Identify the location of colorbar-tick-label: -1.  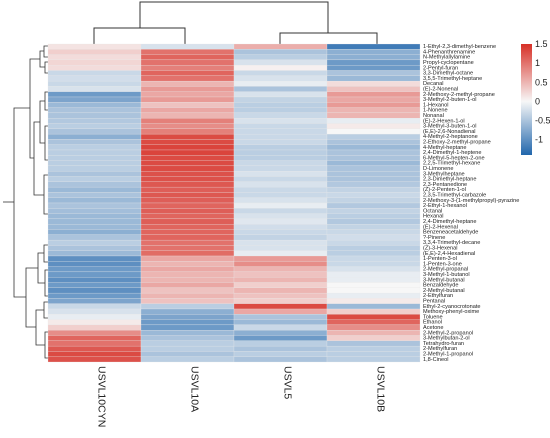
(539, 140).